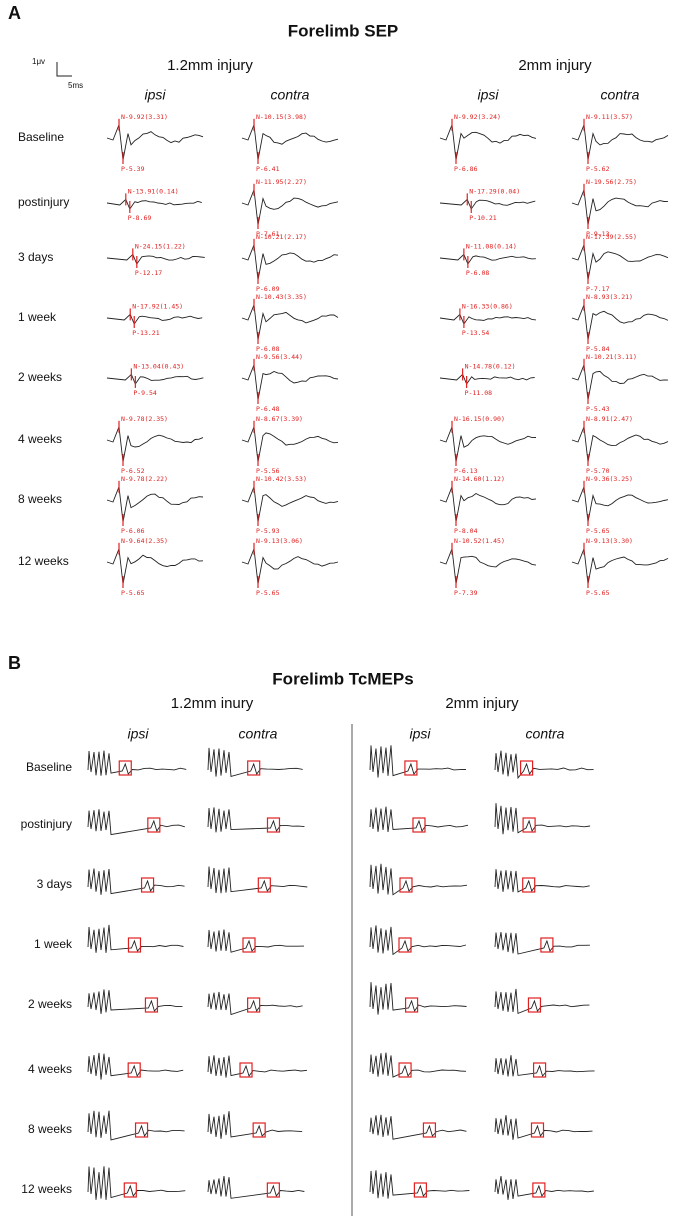 Image resolution: width=686 pixels, height=1216 pixels. I want to click on p-annotation: P-7.61, so click(268, 234).